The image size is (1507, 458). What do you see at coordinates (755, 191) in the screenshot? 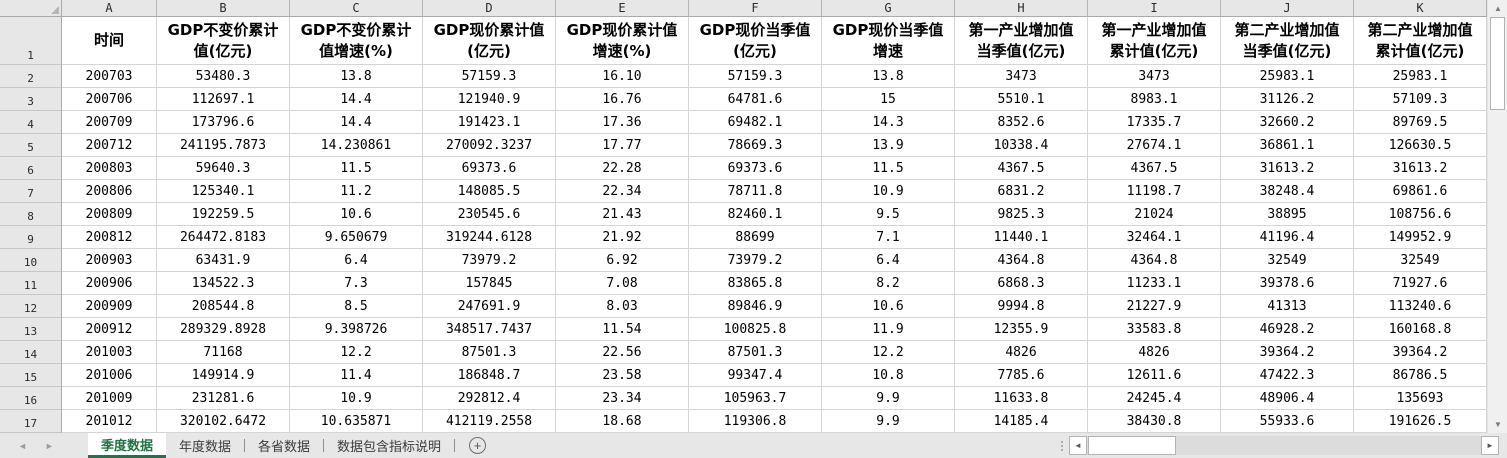
I see `cell-F7: 78711.8` at bounding box center [755, 191].